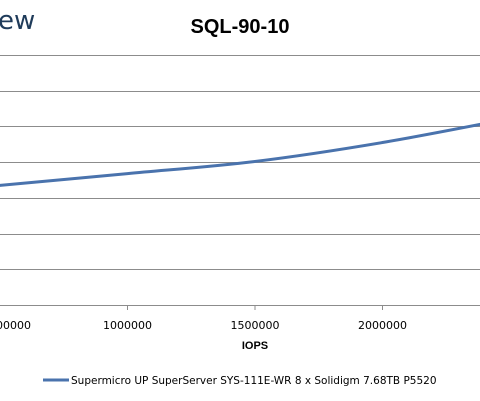 Image resolution: width=480 pixels, height=401 pixels. I want to click on x-axis-ticks: 1000000 1500000 2000000, so click(255, 318).